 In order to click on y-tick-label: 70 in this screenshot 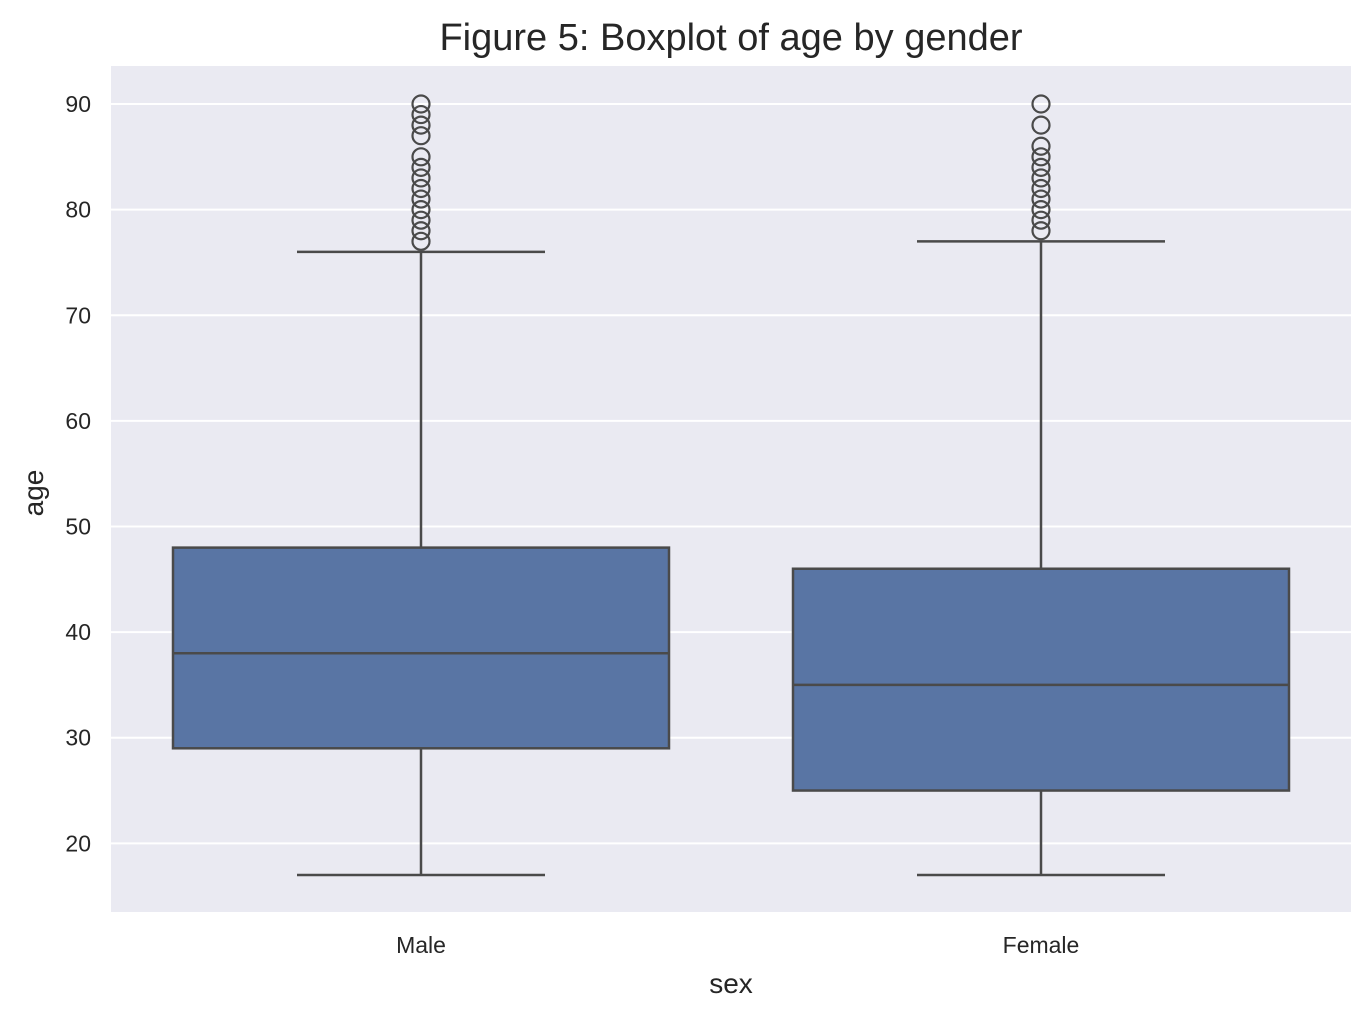, I will do `click(78, 315)`.